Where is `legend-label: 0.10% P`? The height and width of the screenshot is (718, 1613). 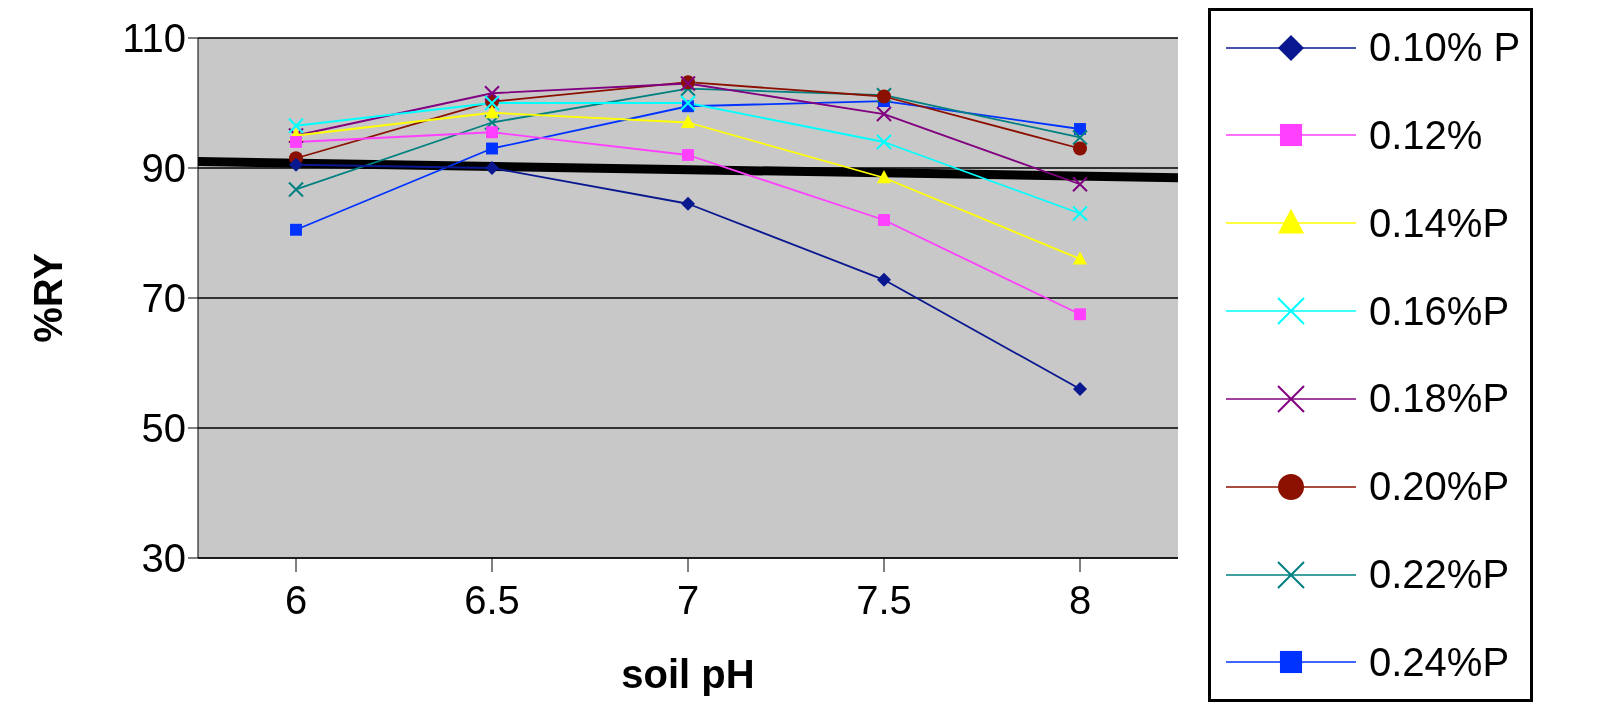
legend-label: 0.10% P is located at coordinates (1445, 47).